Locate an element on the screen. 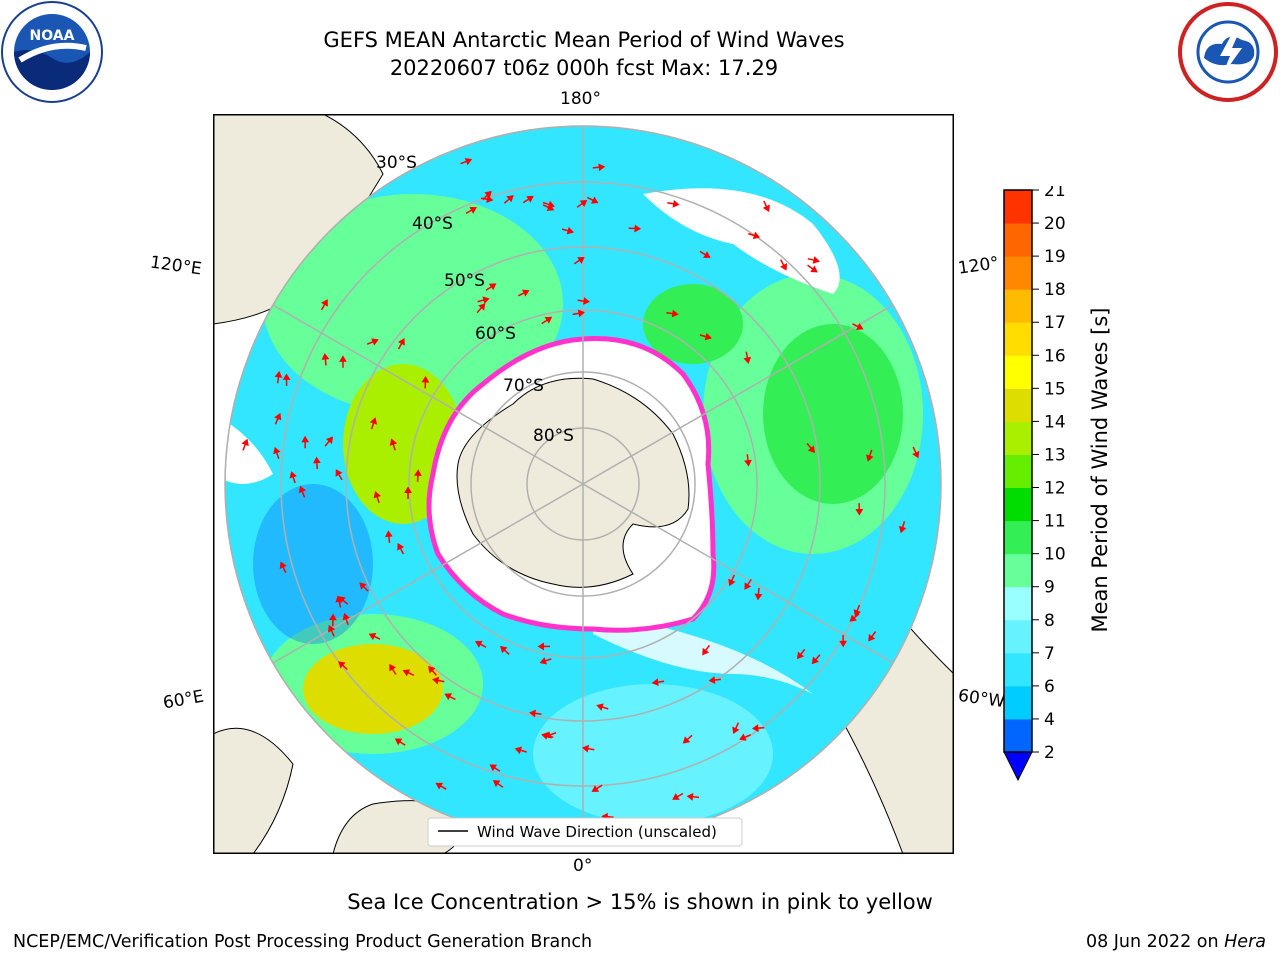 The width and height of the screenshot is (1280, 960). lat-label-50s: 50°S is located at coordinates (464, 281).